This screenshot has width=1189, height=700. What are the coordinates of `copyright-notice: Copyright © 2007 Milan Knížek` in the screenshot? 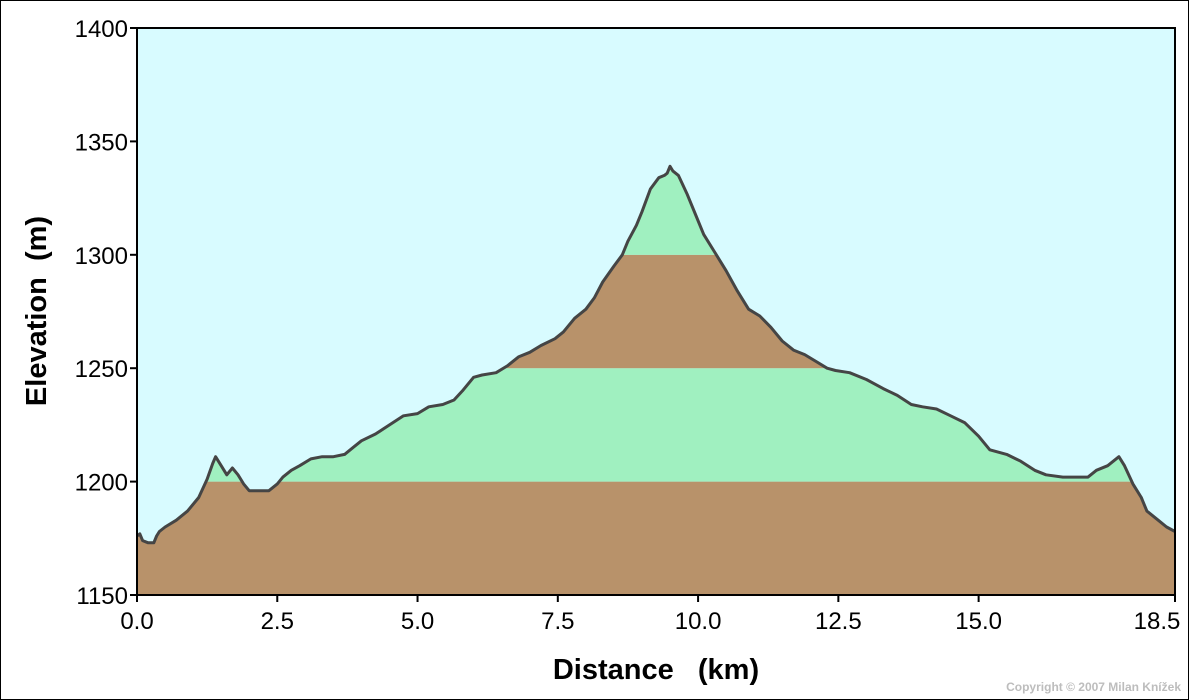 It's located at (1093, 687).